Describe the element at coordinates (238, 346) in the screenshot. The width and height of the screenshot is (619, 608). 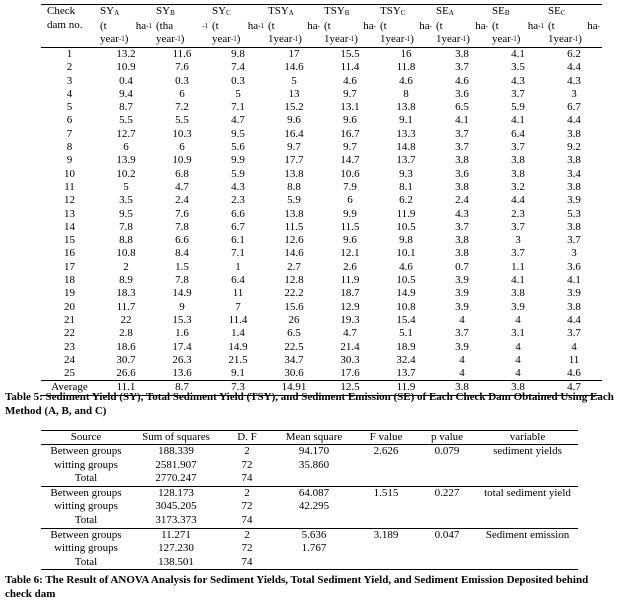
I see `table-cell: 14.9` at that location.